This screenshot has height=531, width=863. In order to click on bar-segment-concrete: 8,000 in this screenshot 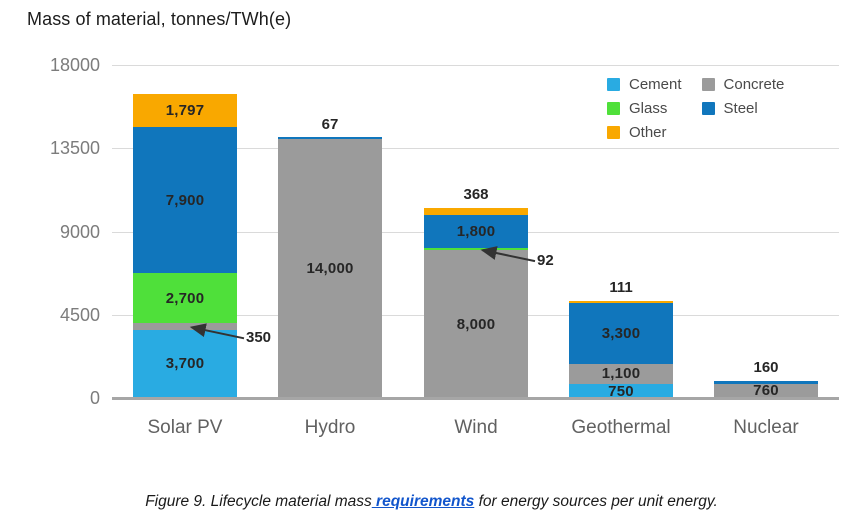, I will do `click(476, 324)`.